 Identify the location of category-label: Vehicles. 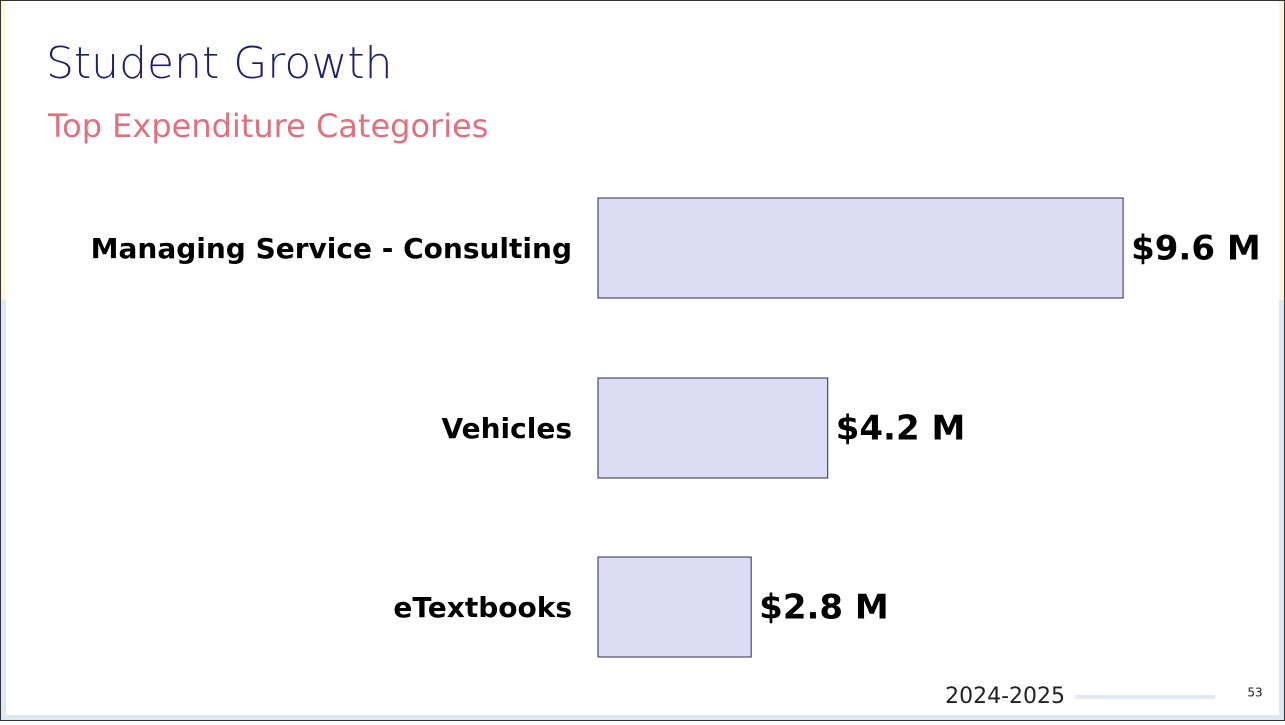
(506, 428).